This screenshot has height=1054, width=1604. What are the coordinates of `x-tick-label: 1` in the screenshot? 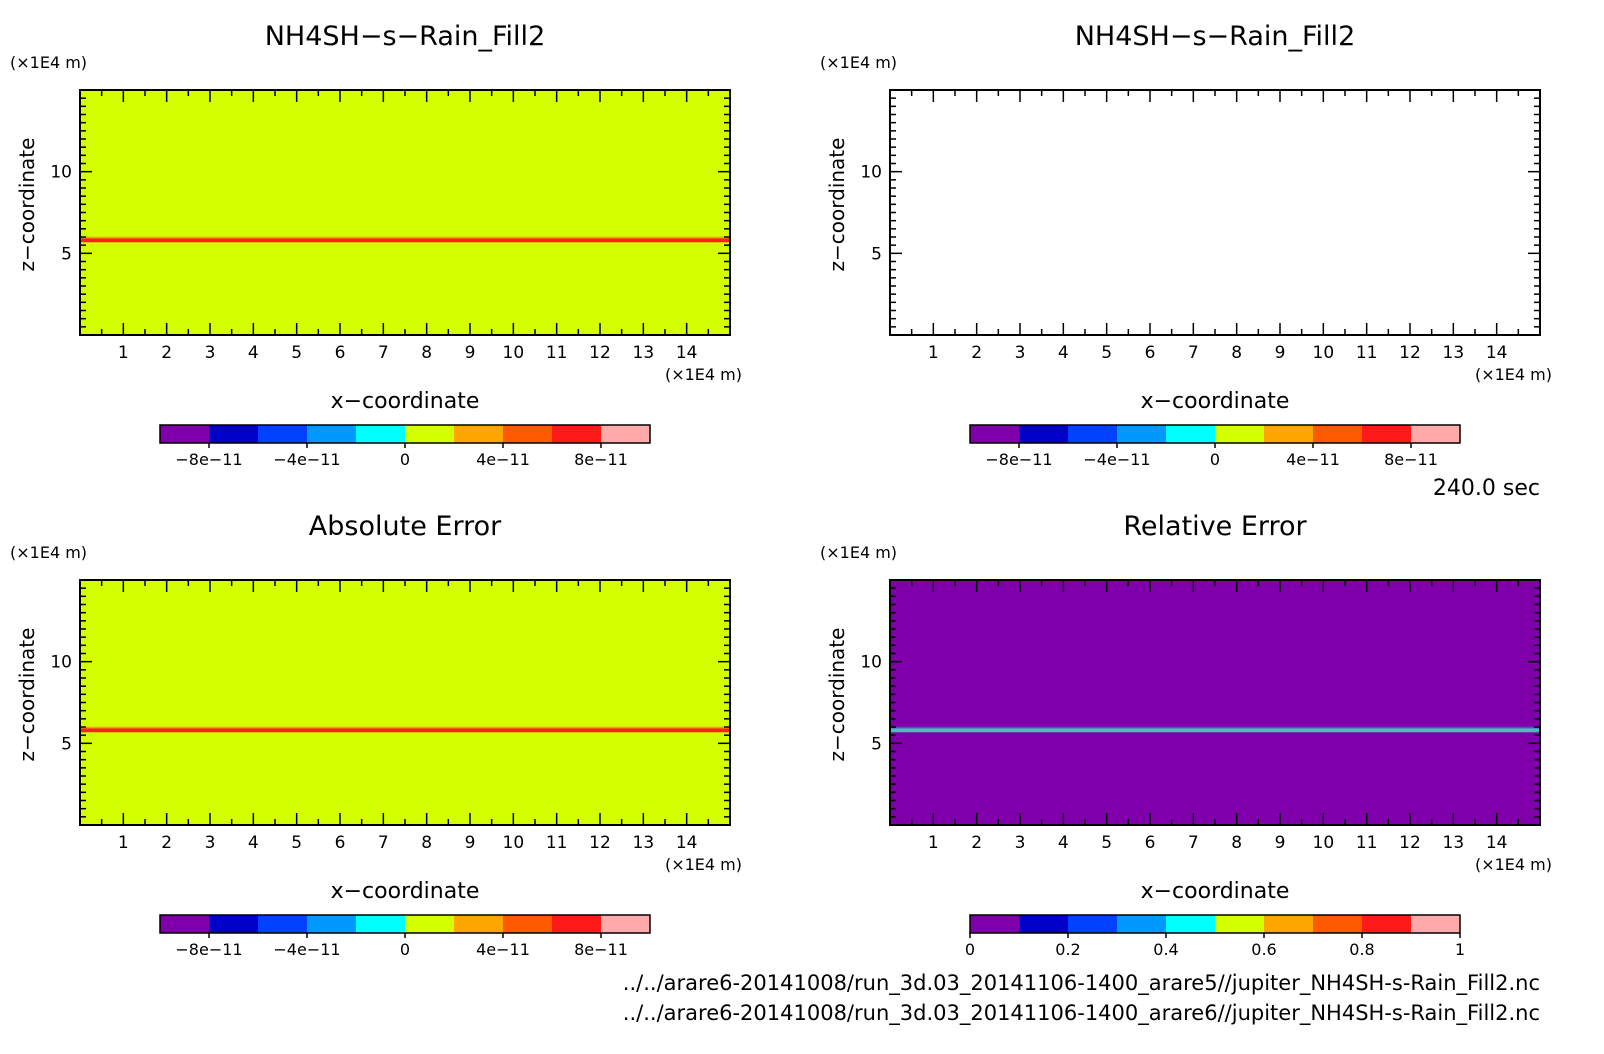 It's located at (123, 353).